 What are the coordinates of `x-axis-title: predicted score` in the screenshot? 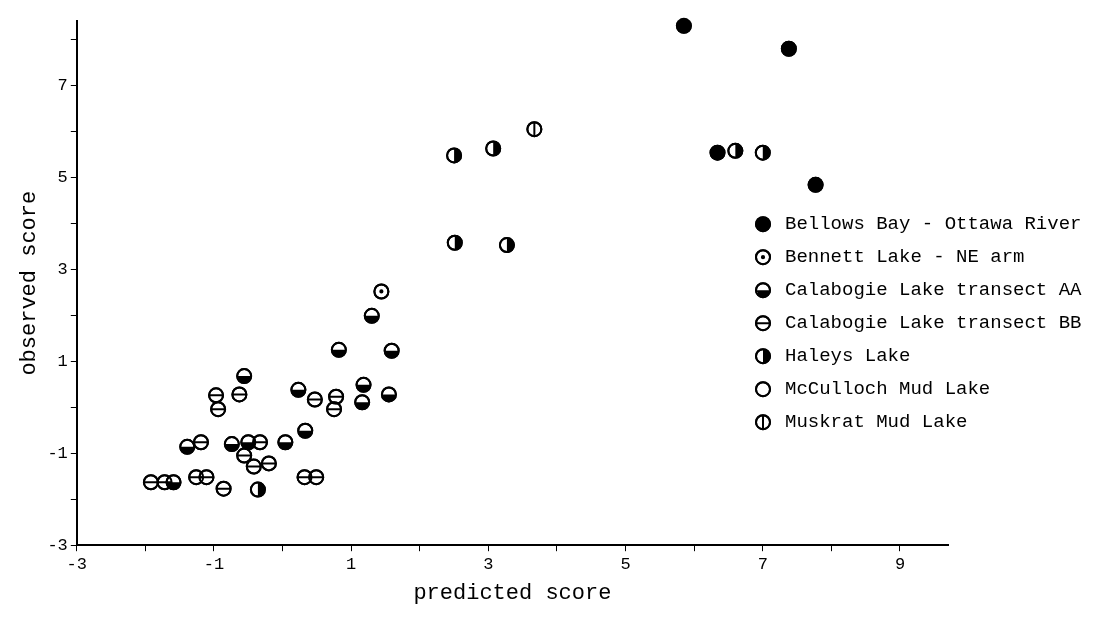 It's located at (512, 593).